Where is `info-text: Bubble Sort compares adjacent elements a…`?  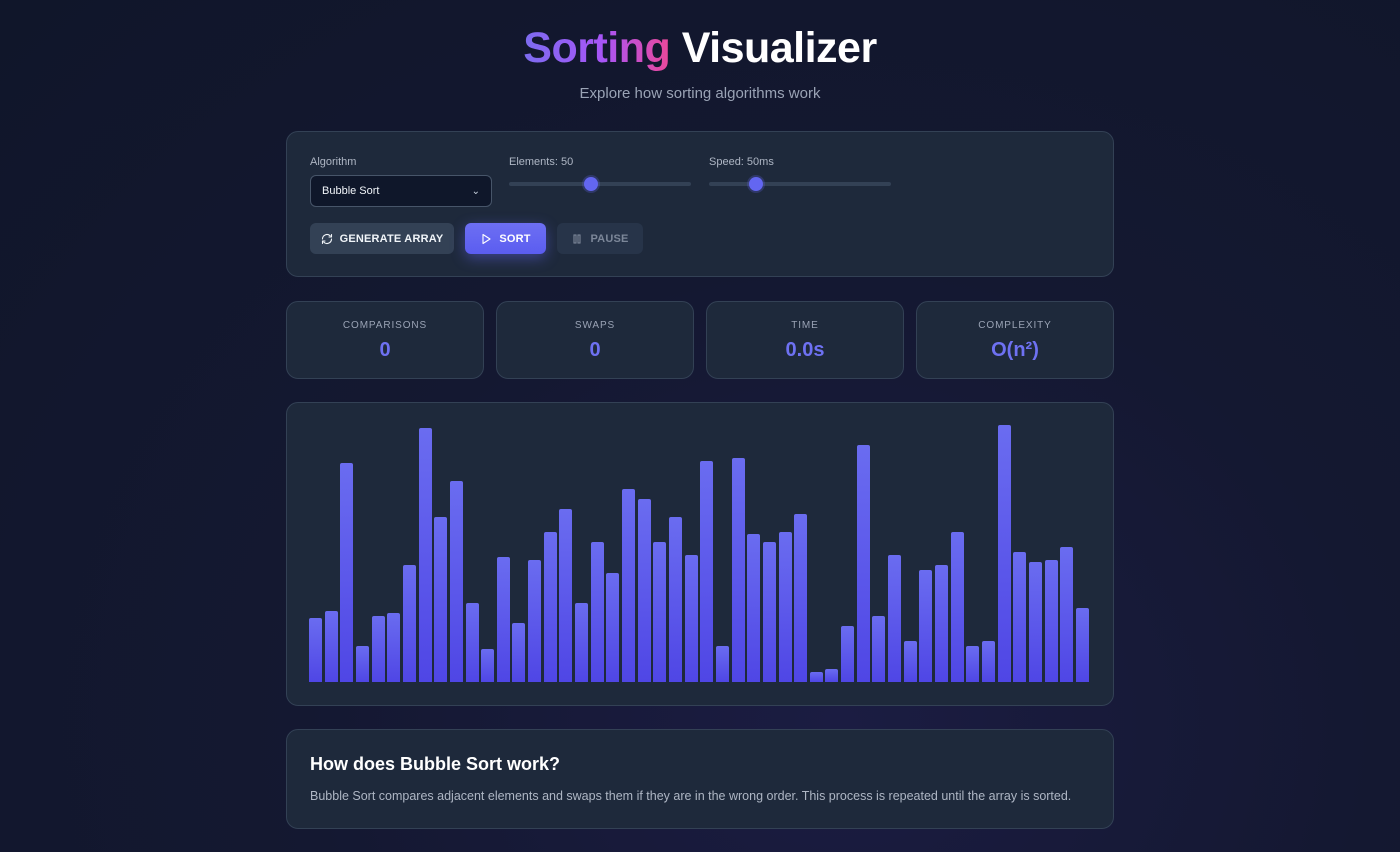
info-text: Bubble Sort compares adjacent elements a… is located at coordinates (691, 796).